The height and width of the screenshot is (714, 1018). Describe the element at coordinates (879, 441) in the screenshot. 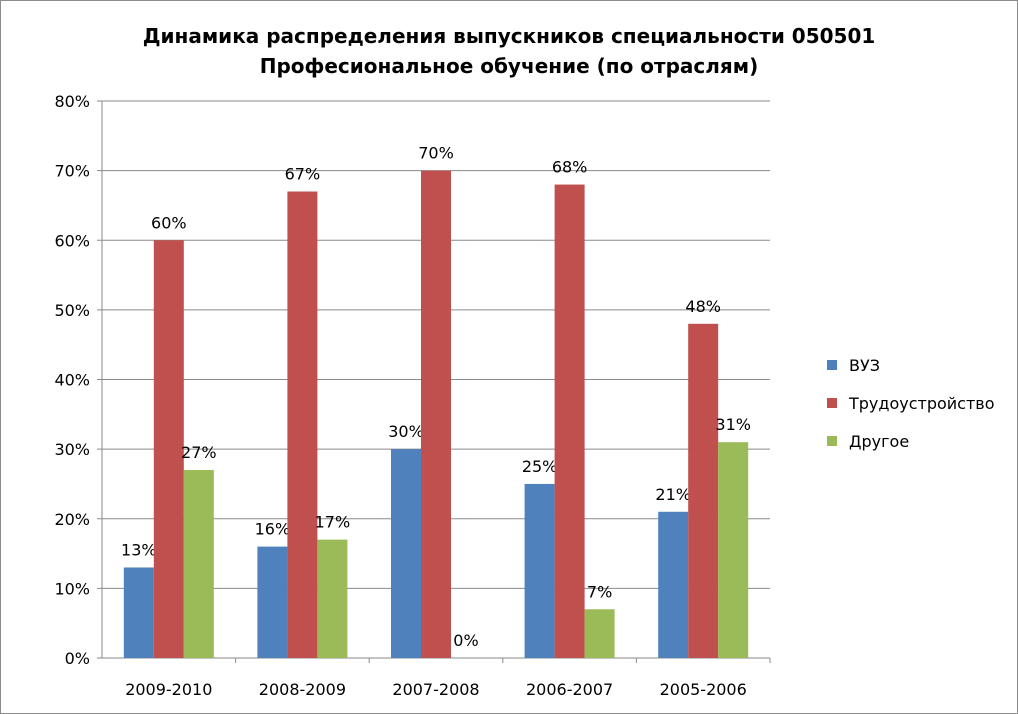

I see `legend-label-other: Другое` at that location.